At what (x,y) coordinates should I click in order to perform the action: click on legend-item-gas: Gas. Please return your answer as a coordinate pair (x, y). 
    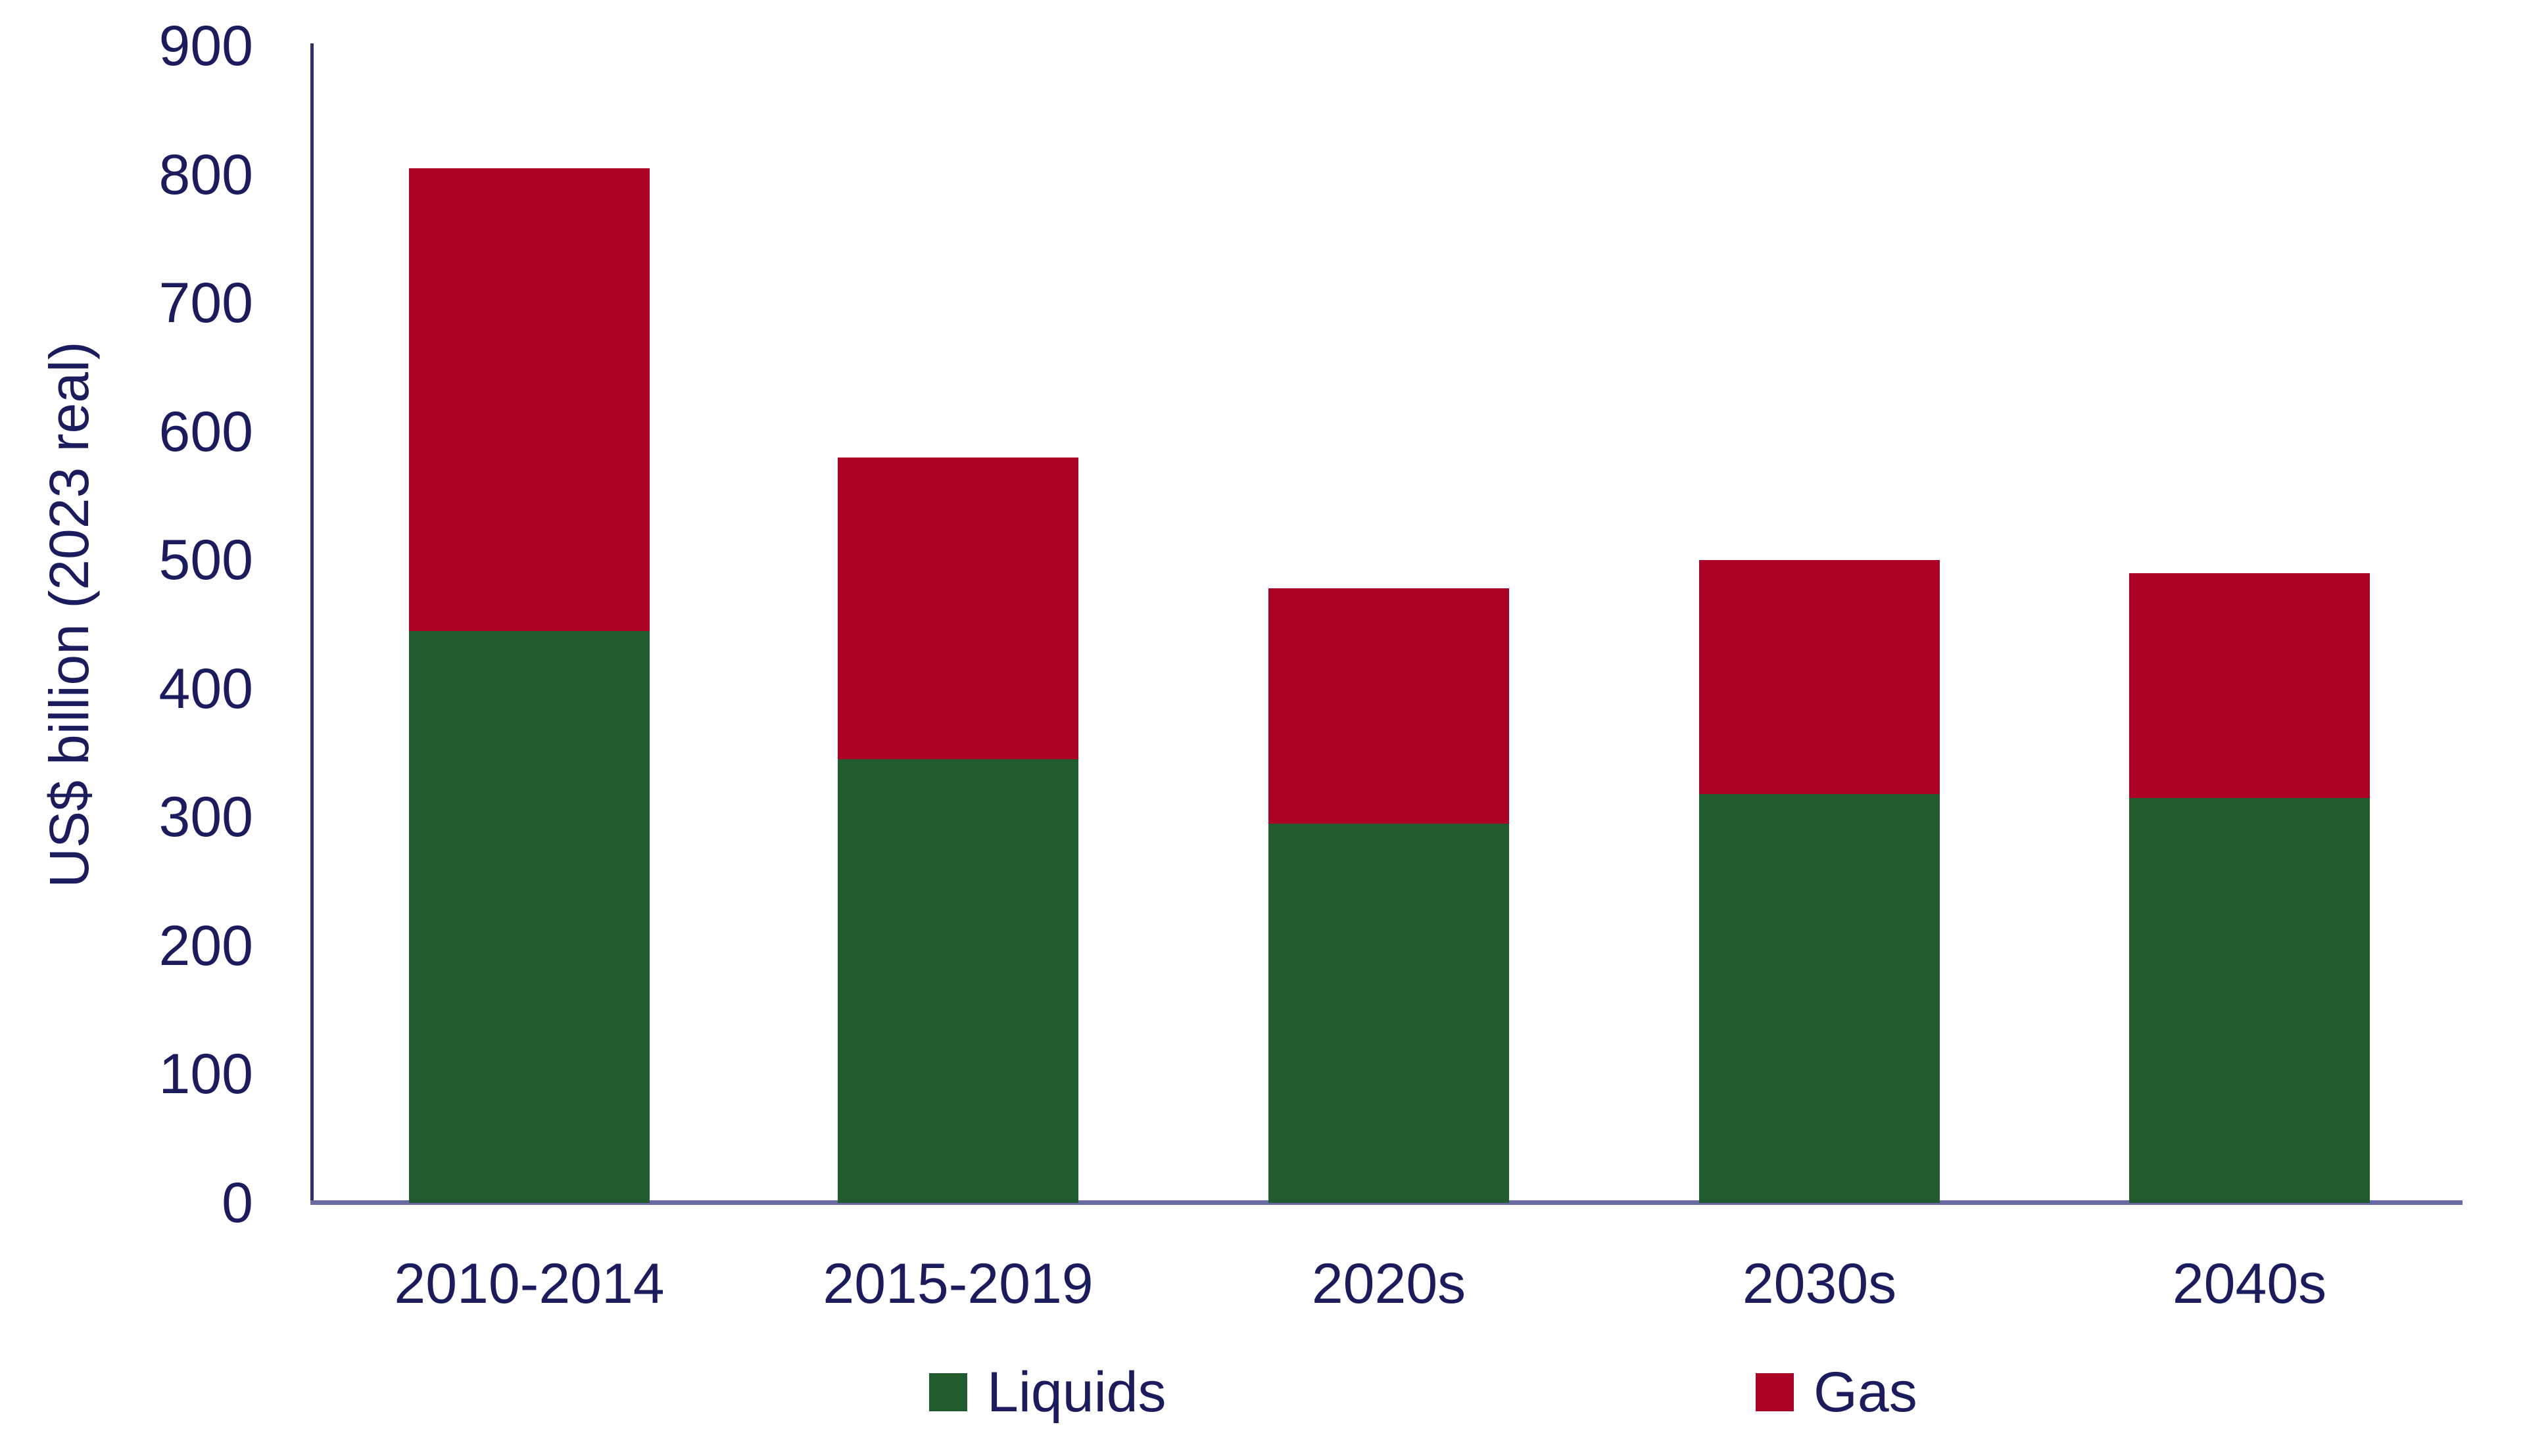
    Looking at the image, I should click on (1836, 1392).